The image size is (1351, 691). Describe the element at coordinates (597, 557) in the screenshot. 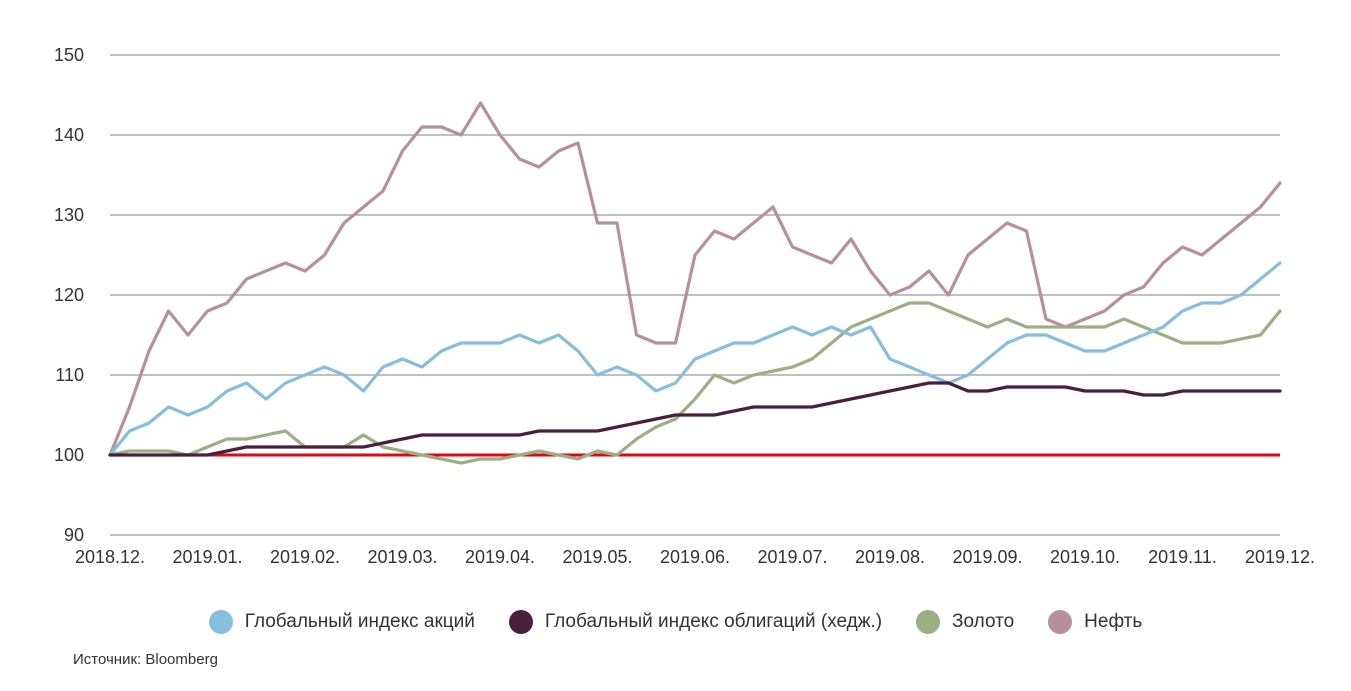

I see `x-tick-label: 2019.05.` at that location.